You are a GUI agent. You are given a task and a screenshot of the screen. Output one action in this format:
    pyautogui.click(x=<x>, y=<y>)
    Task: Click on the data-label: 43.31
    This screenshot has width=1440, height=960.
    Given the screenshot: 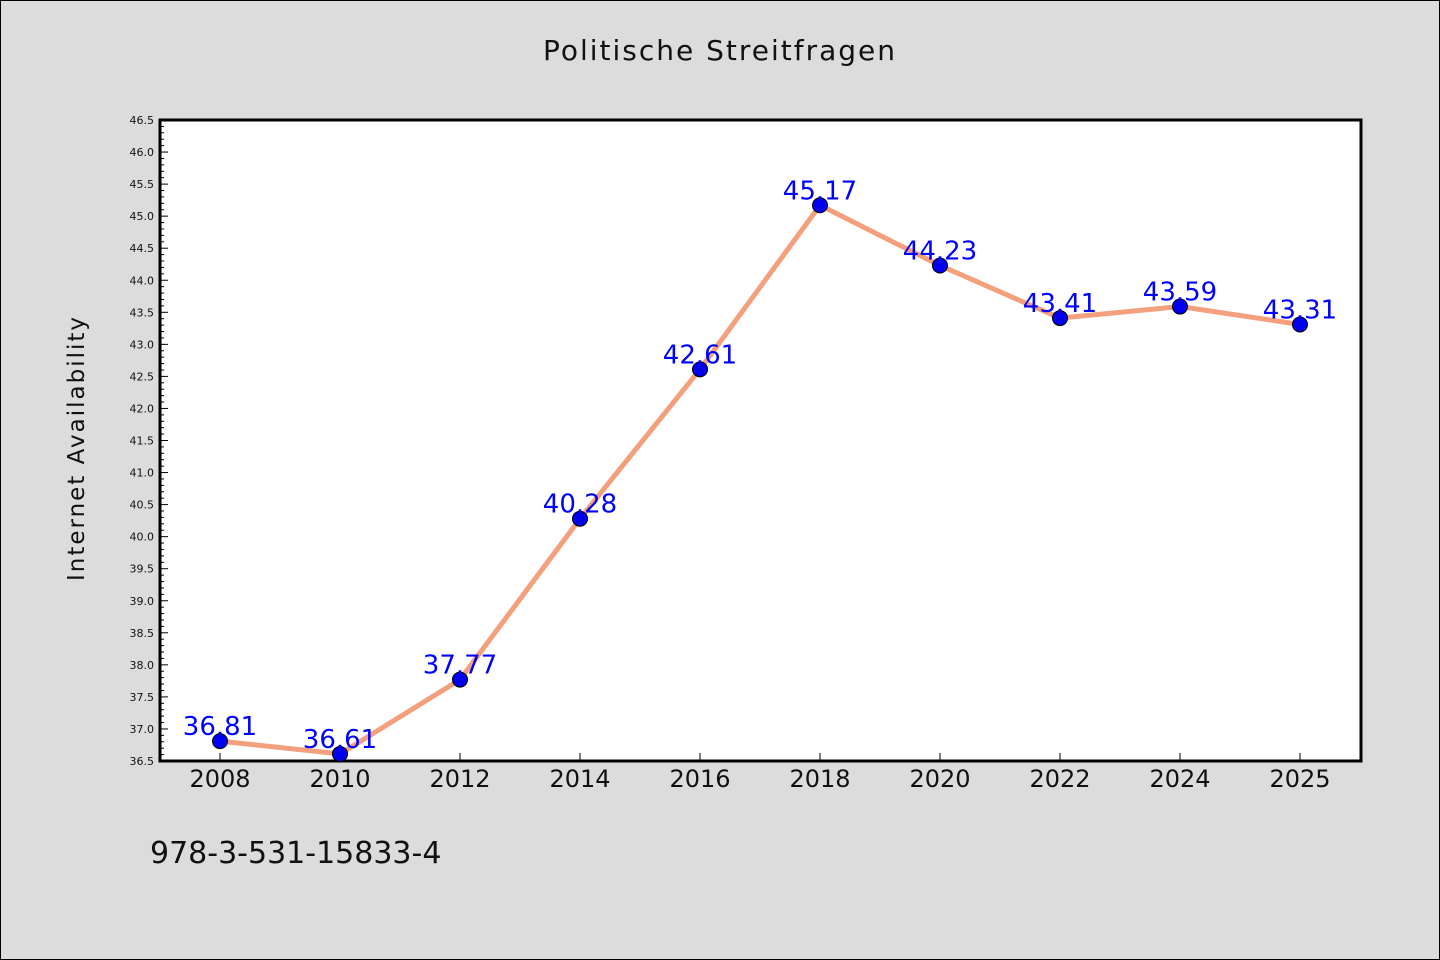 What is the action you would take?
    pyautogui.click(x=1300, y=310)
    